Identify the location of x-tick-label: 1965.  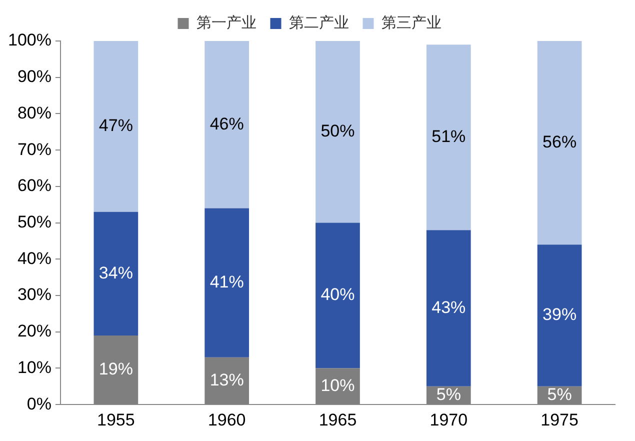
(337, 420).